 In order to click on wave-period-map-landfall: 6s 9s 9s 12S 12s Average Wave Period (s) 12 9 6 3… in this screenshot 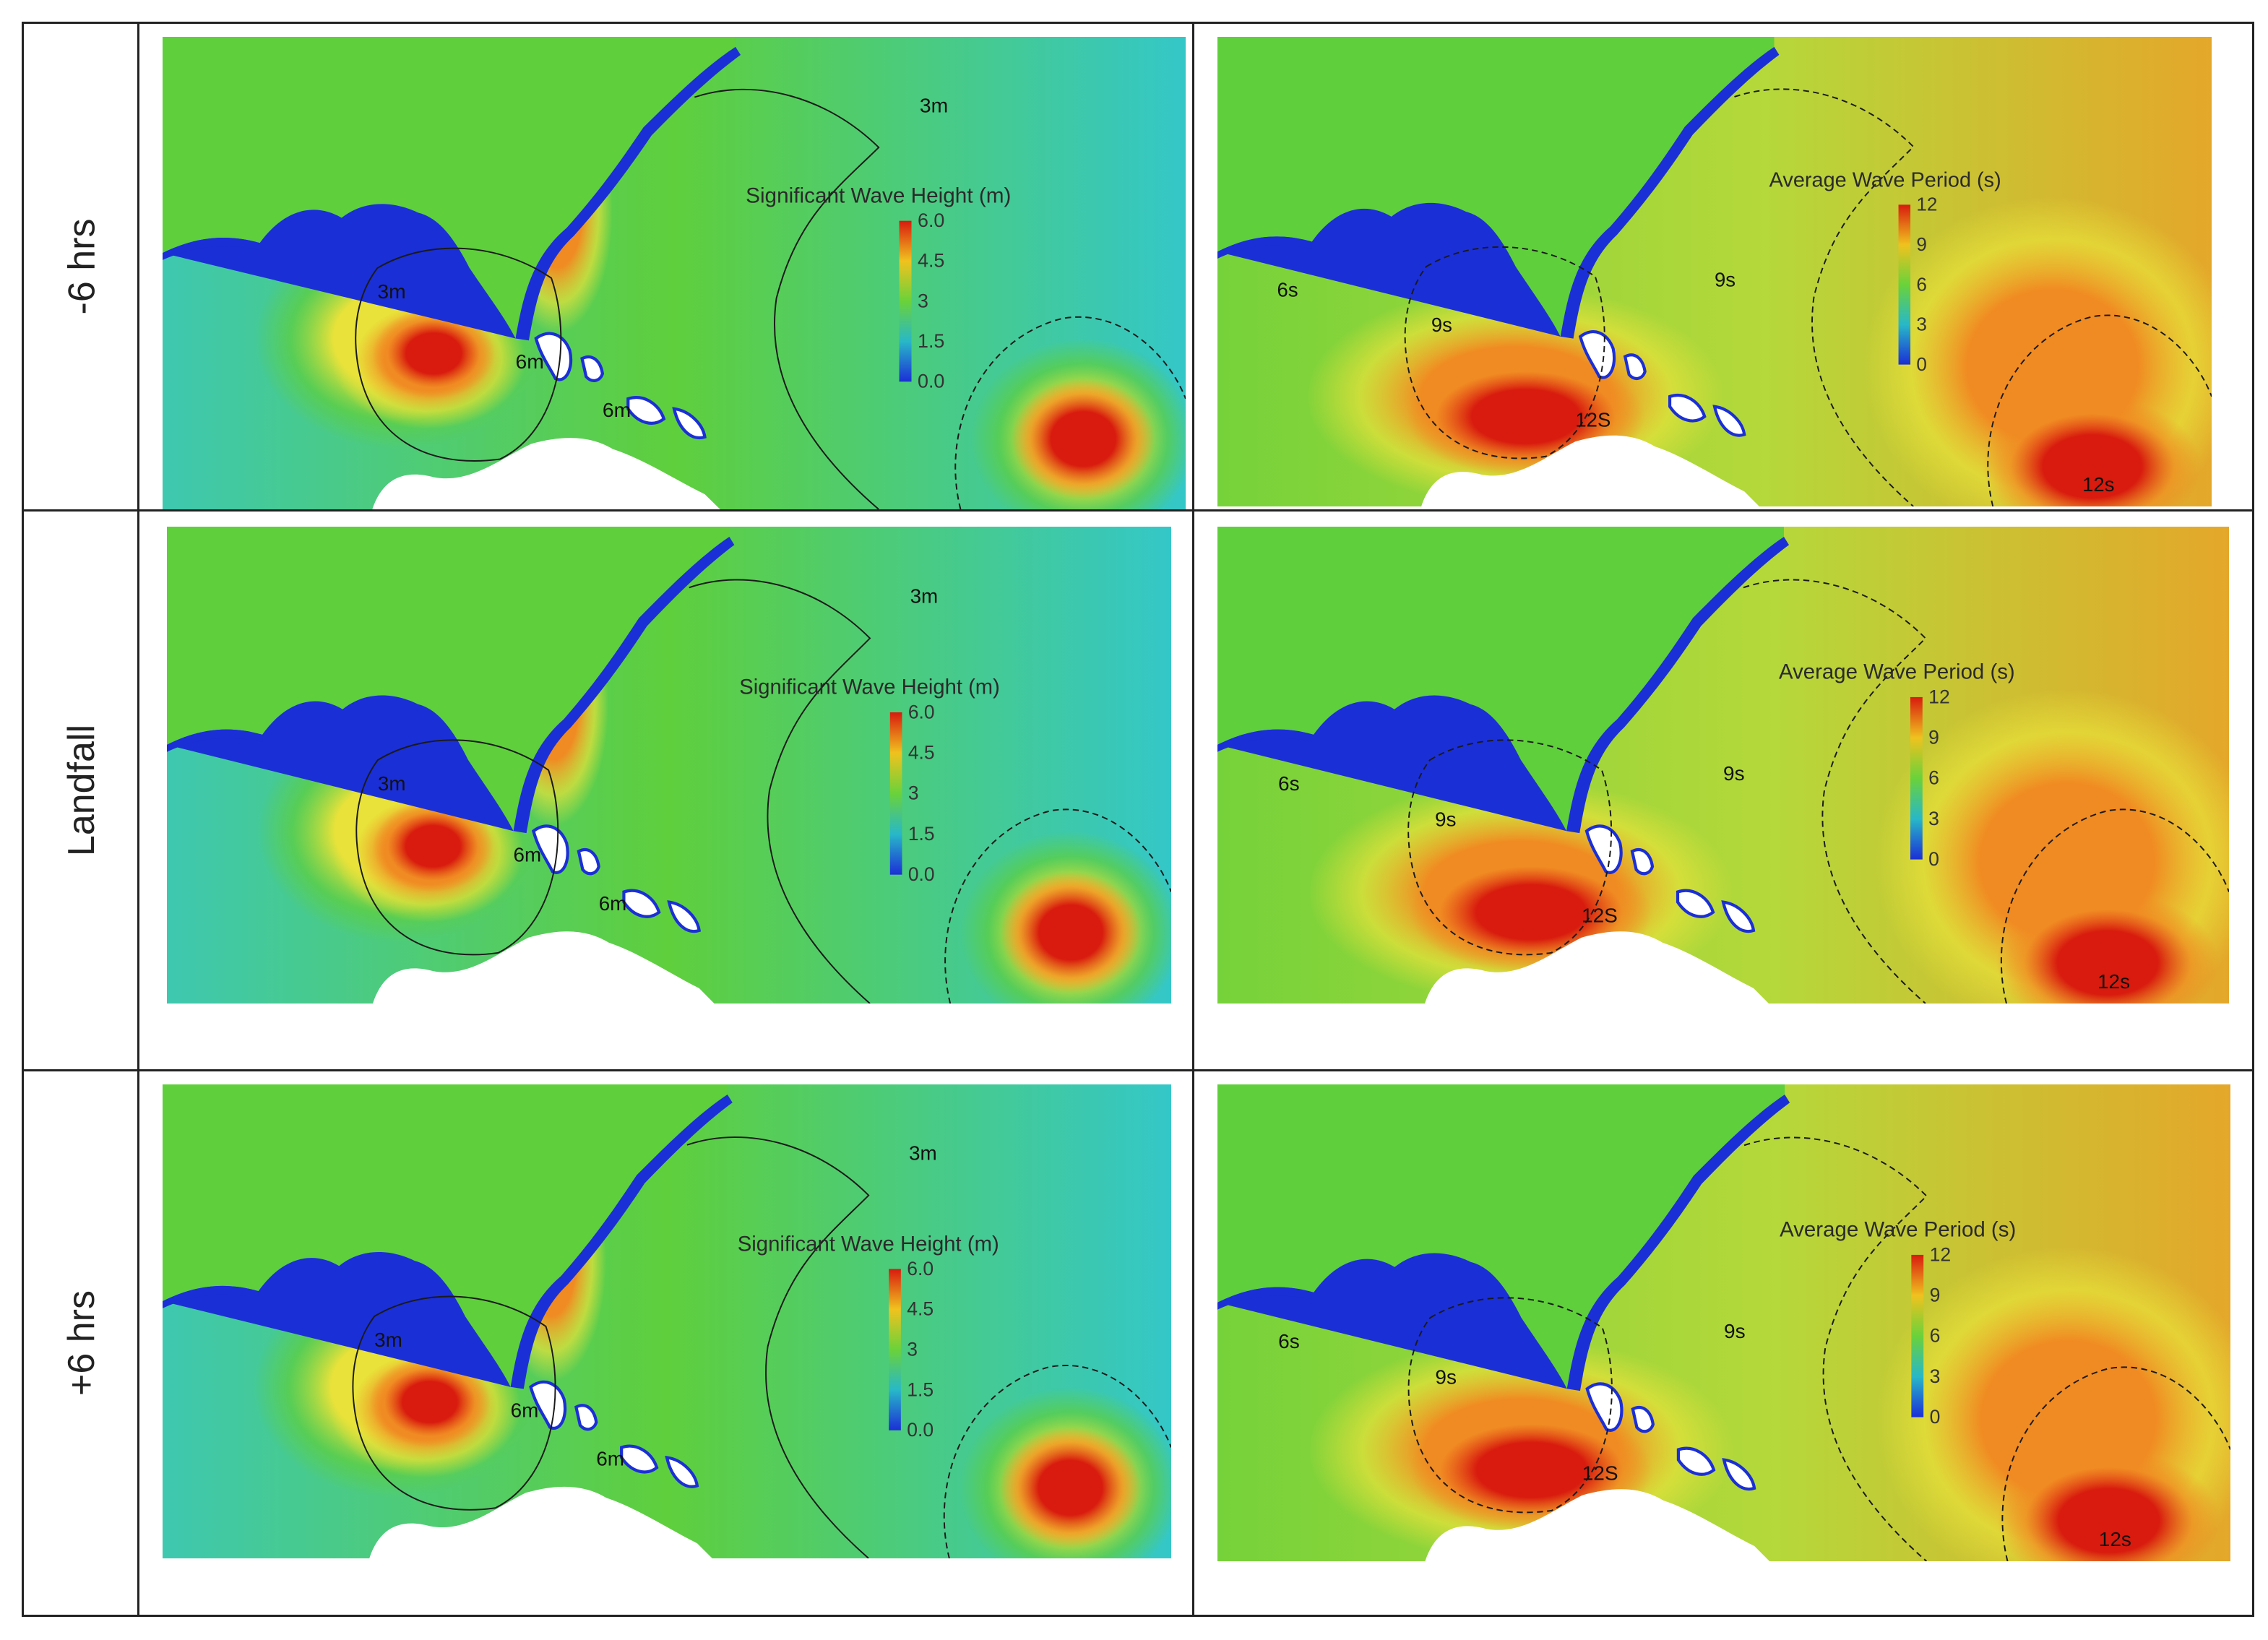, I will do `click(1723, 765)`.